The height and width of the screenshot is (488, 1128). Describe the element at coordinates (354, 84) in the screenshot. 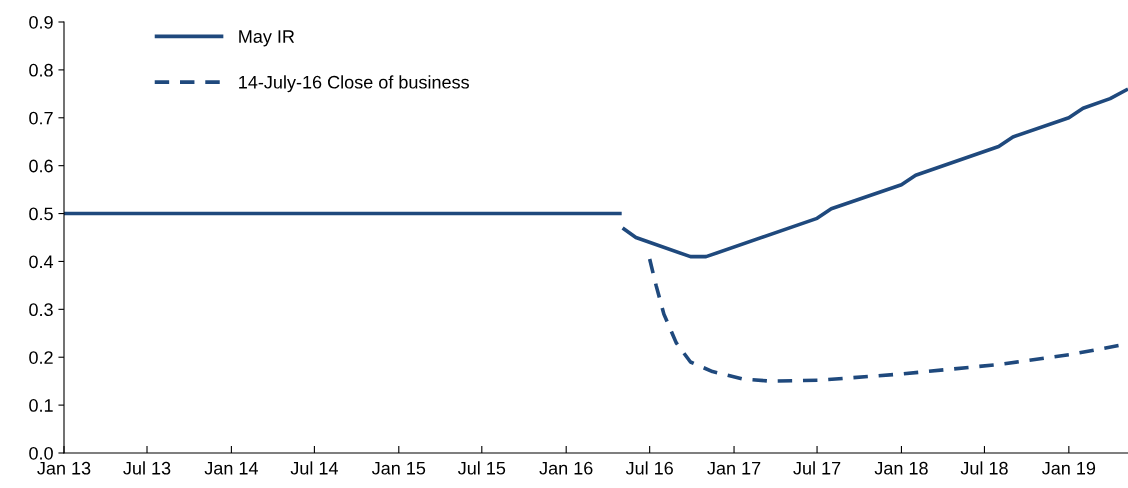

I see `legend-label: 14-July-16 Close of business` at that location.